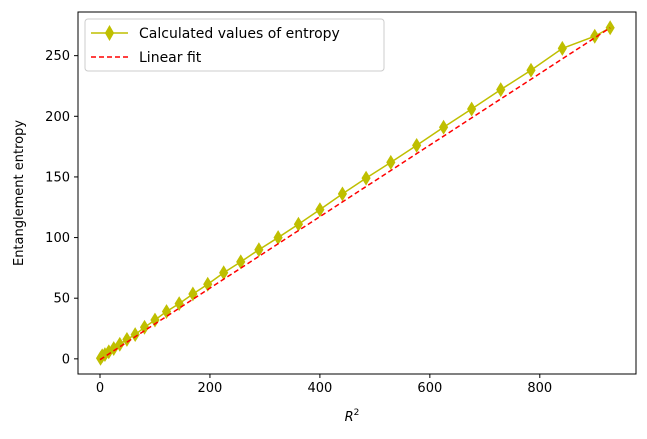 Image resolution: width=647 pixels, height=439 pixels. What do you see at coordinates (57, 177) in the screenshot?
I see `y-tick-label: 150` at bounding box center [57, 177].